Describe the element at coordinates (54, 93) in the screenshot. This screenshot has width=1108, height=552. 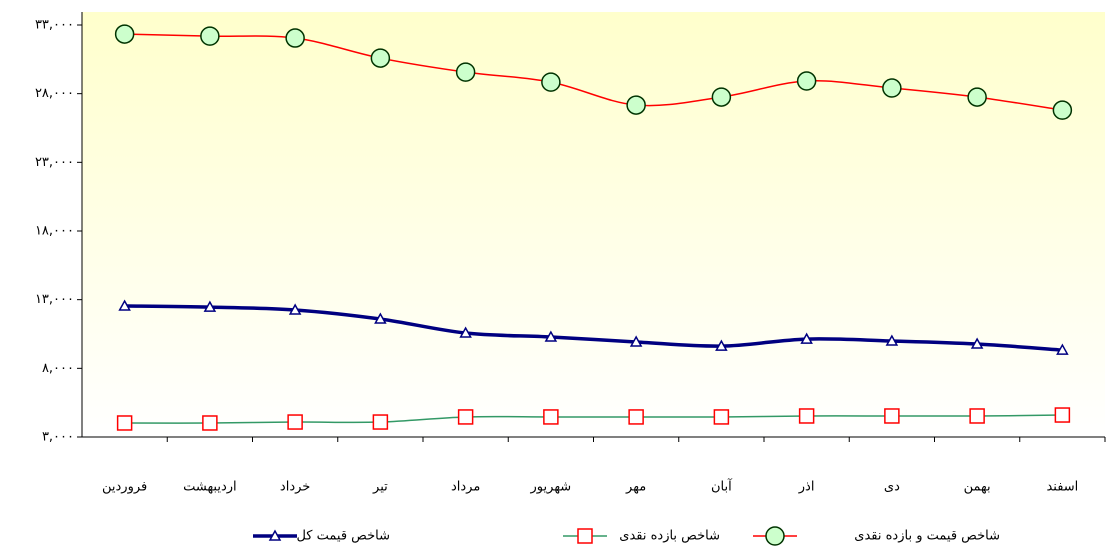
I see `y-tick-label: ۲۸,۰۰۰` at that location.